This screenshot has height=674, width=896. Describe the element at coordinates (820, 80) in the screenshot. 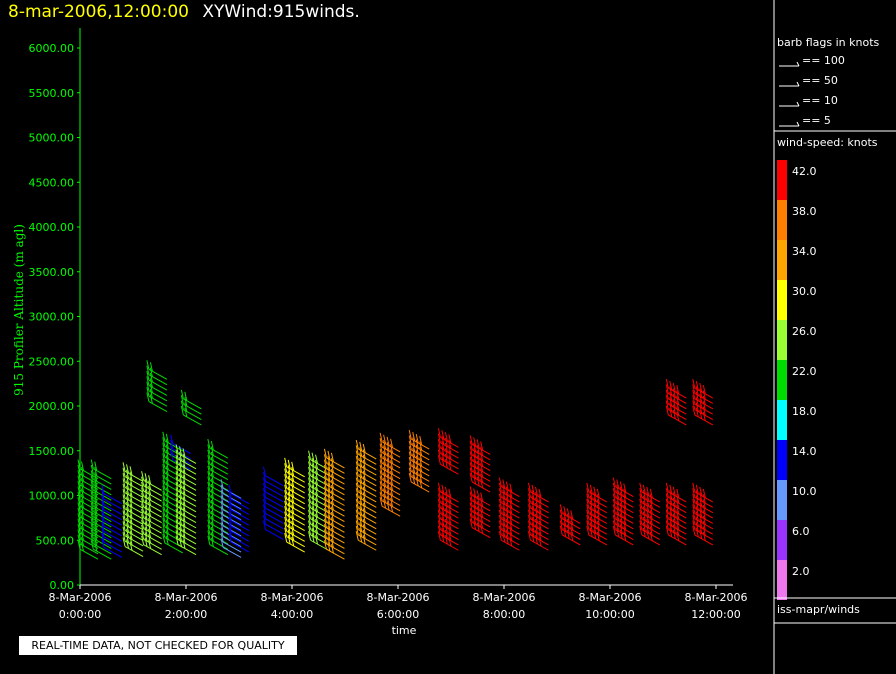

I see `barb-legend-label: == 50` at that location.